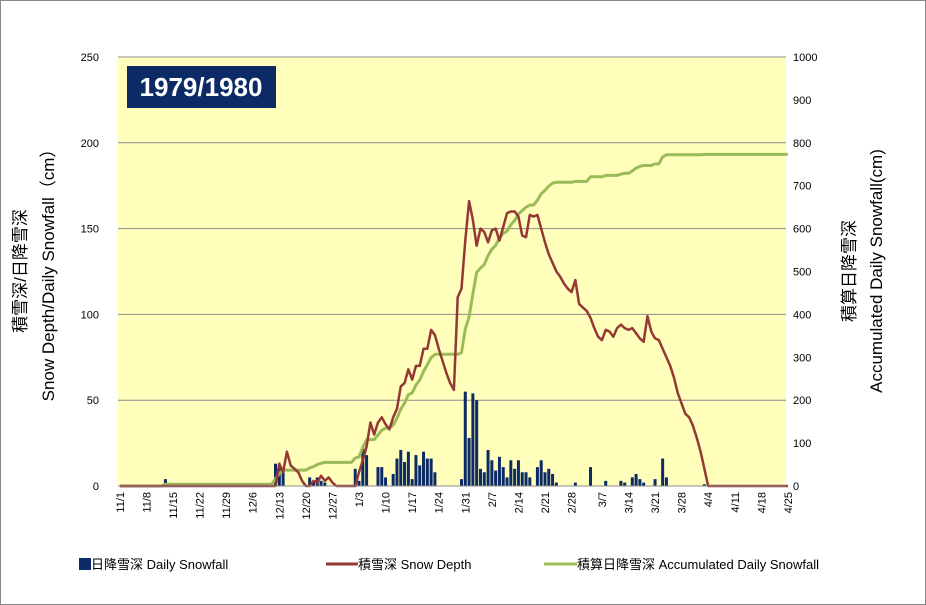 This screenshot has width=926, height=605. What do you see at coordinates (121, 502) in the screenshot?
I see `x-tick-11-1: 11/1` at bounding box center [121, 502].